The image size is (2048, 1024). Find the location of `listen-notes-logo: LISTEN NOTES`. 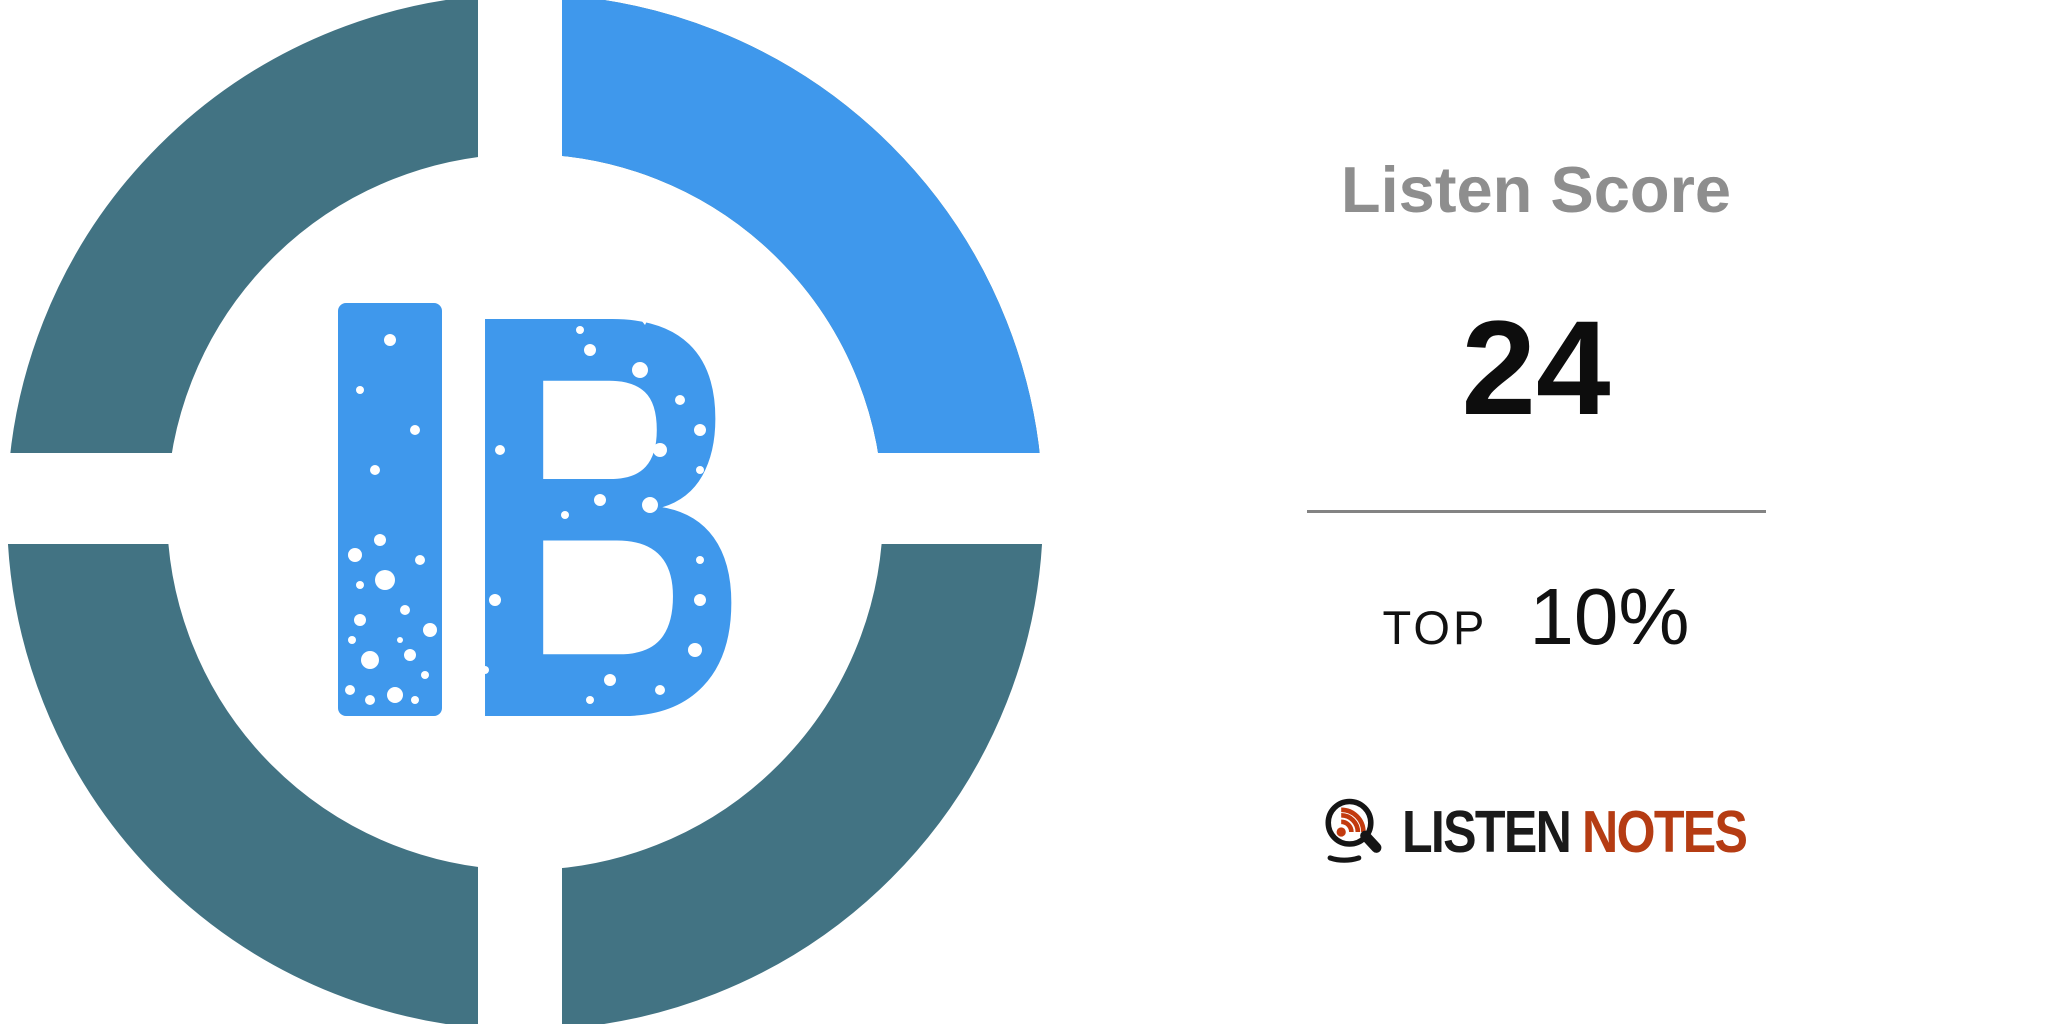

listen-notes-logo: LISTEN NOTES is located at coordinates (1575, 832).